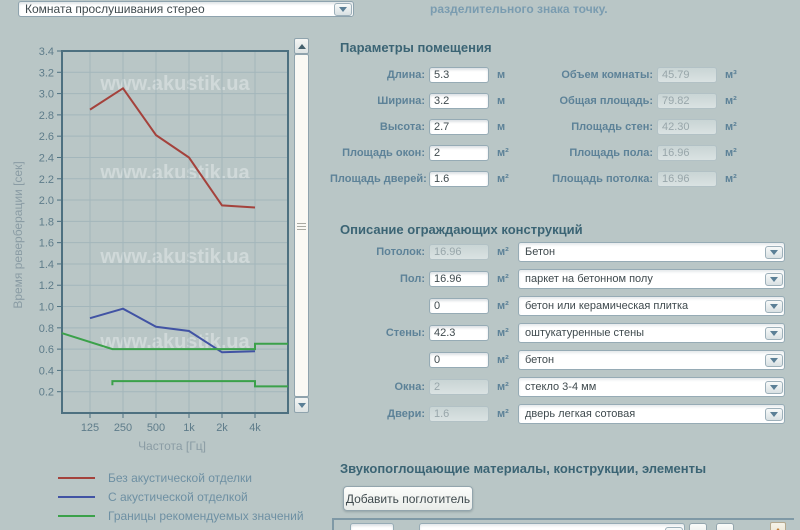  What do you see at coordinates (503, 179) in the screenshot?
I see `doors-area-unit: м²` at bounding box center [503, 179].